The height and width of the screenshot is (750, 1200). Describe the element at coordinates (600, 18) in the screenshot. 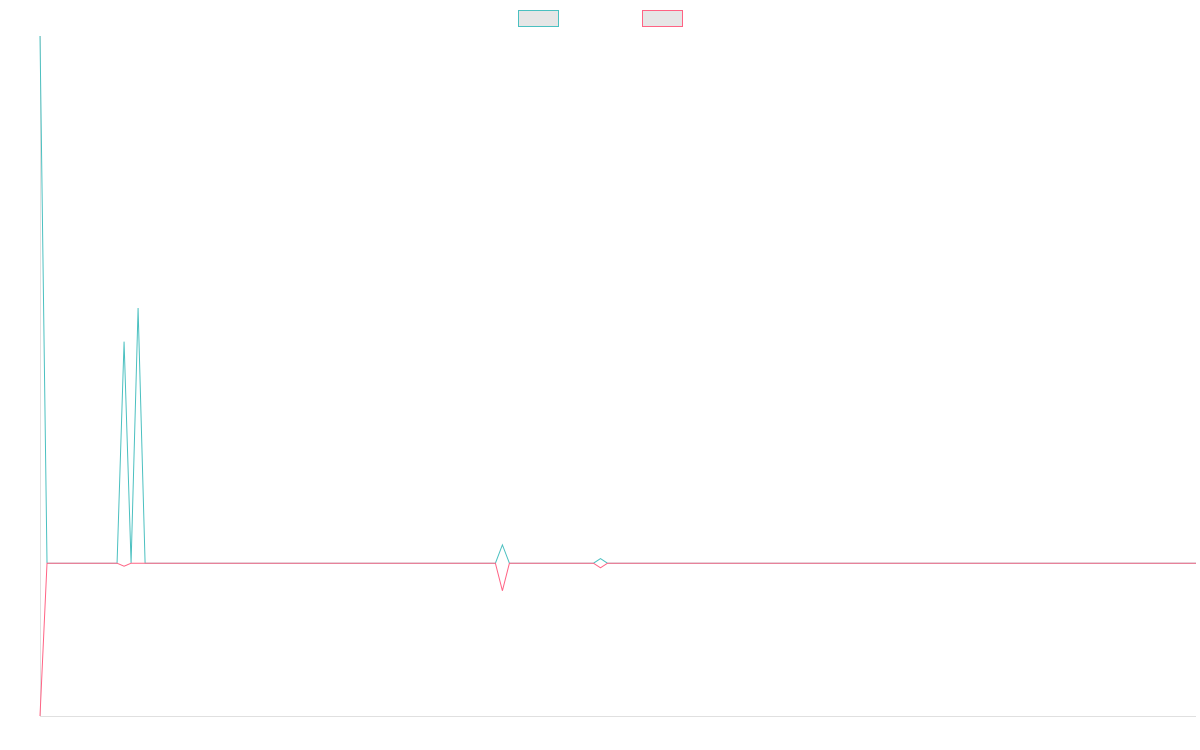

I see `legend` at that location.